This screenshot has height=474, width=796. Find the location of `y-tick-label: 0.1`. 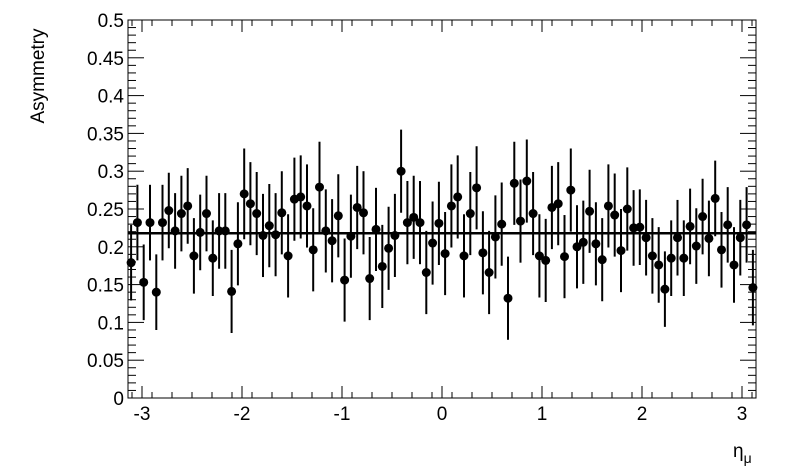

y-tick-label: 0.1 is located at coordinates (111, 323).